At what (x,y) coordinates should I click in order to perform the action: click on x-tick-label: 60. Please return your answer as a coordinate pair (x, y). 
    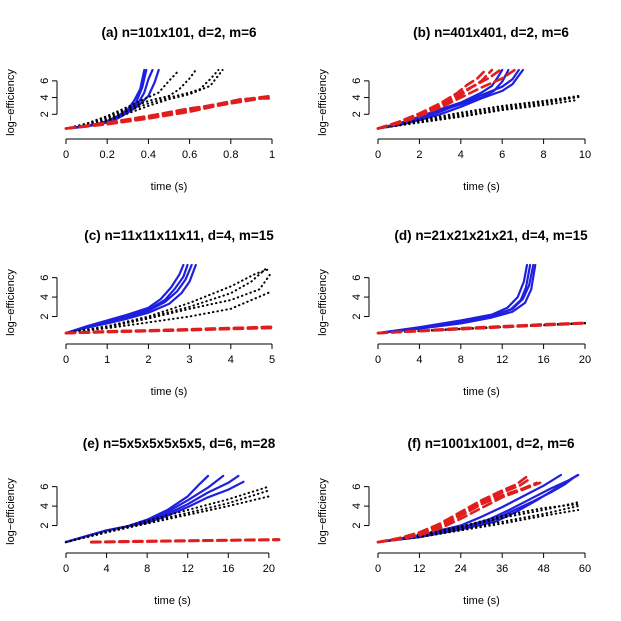
    Looking at the image, I should click on (585, 569).